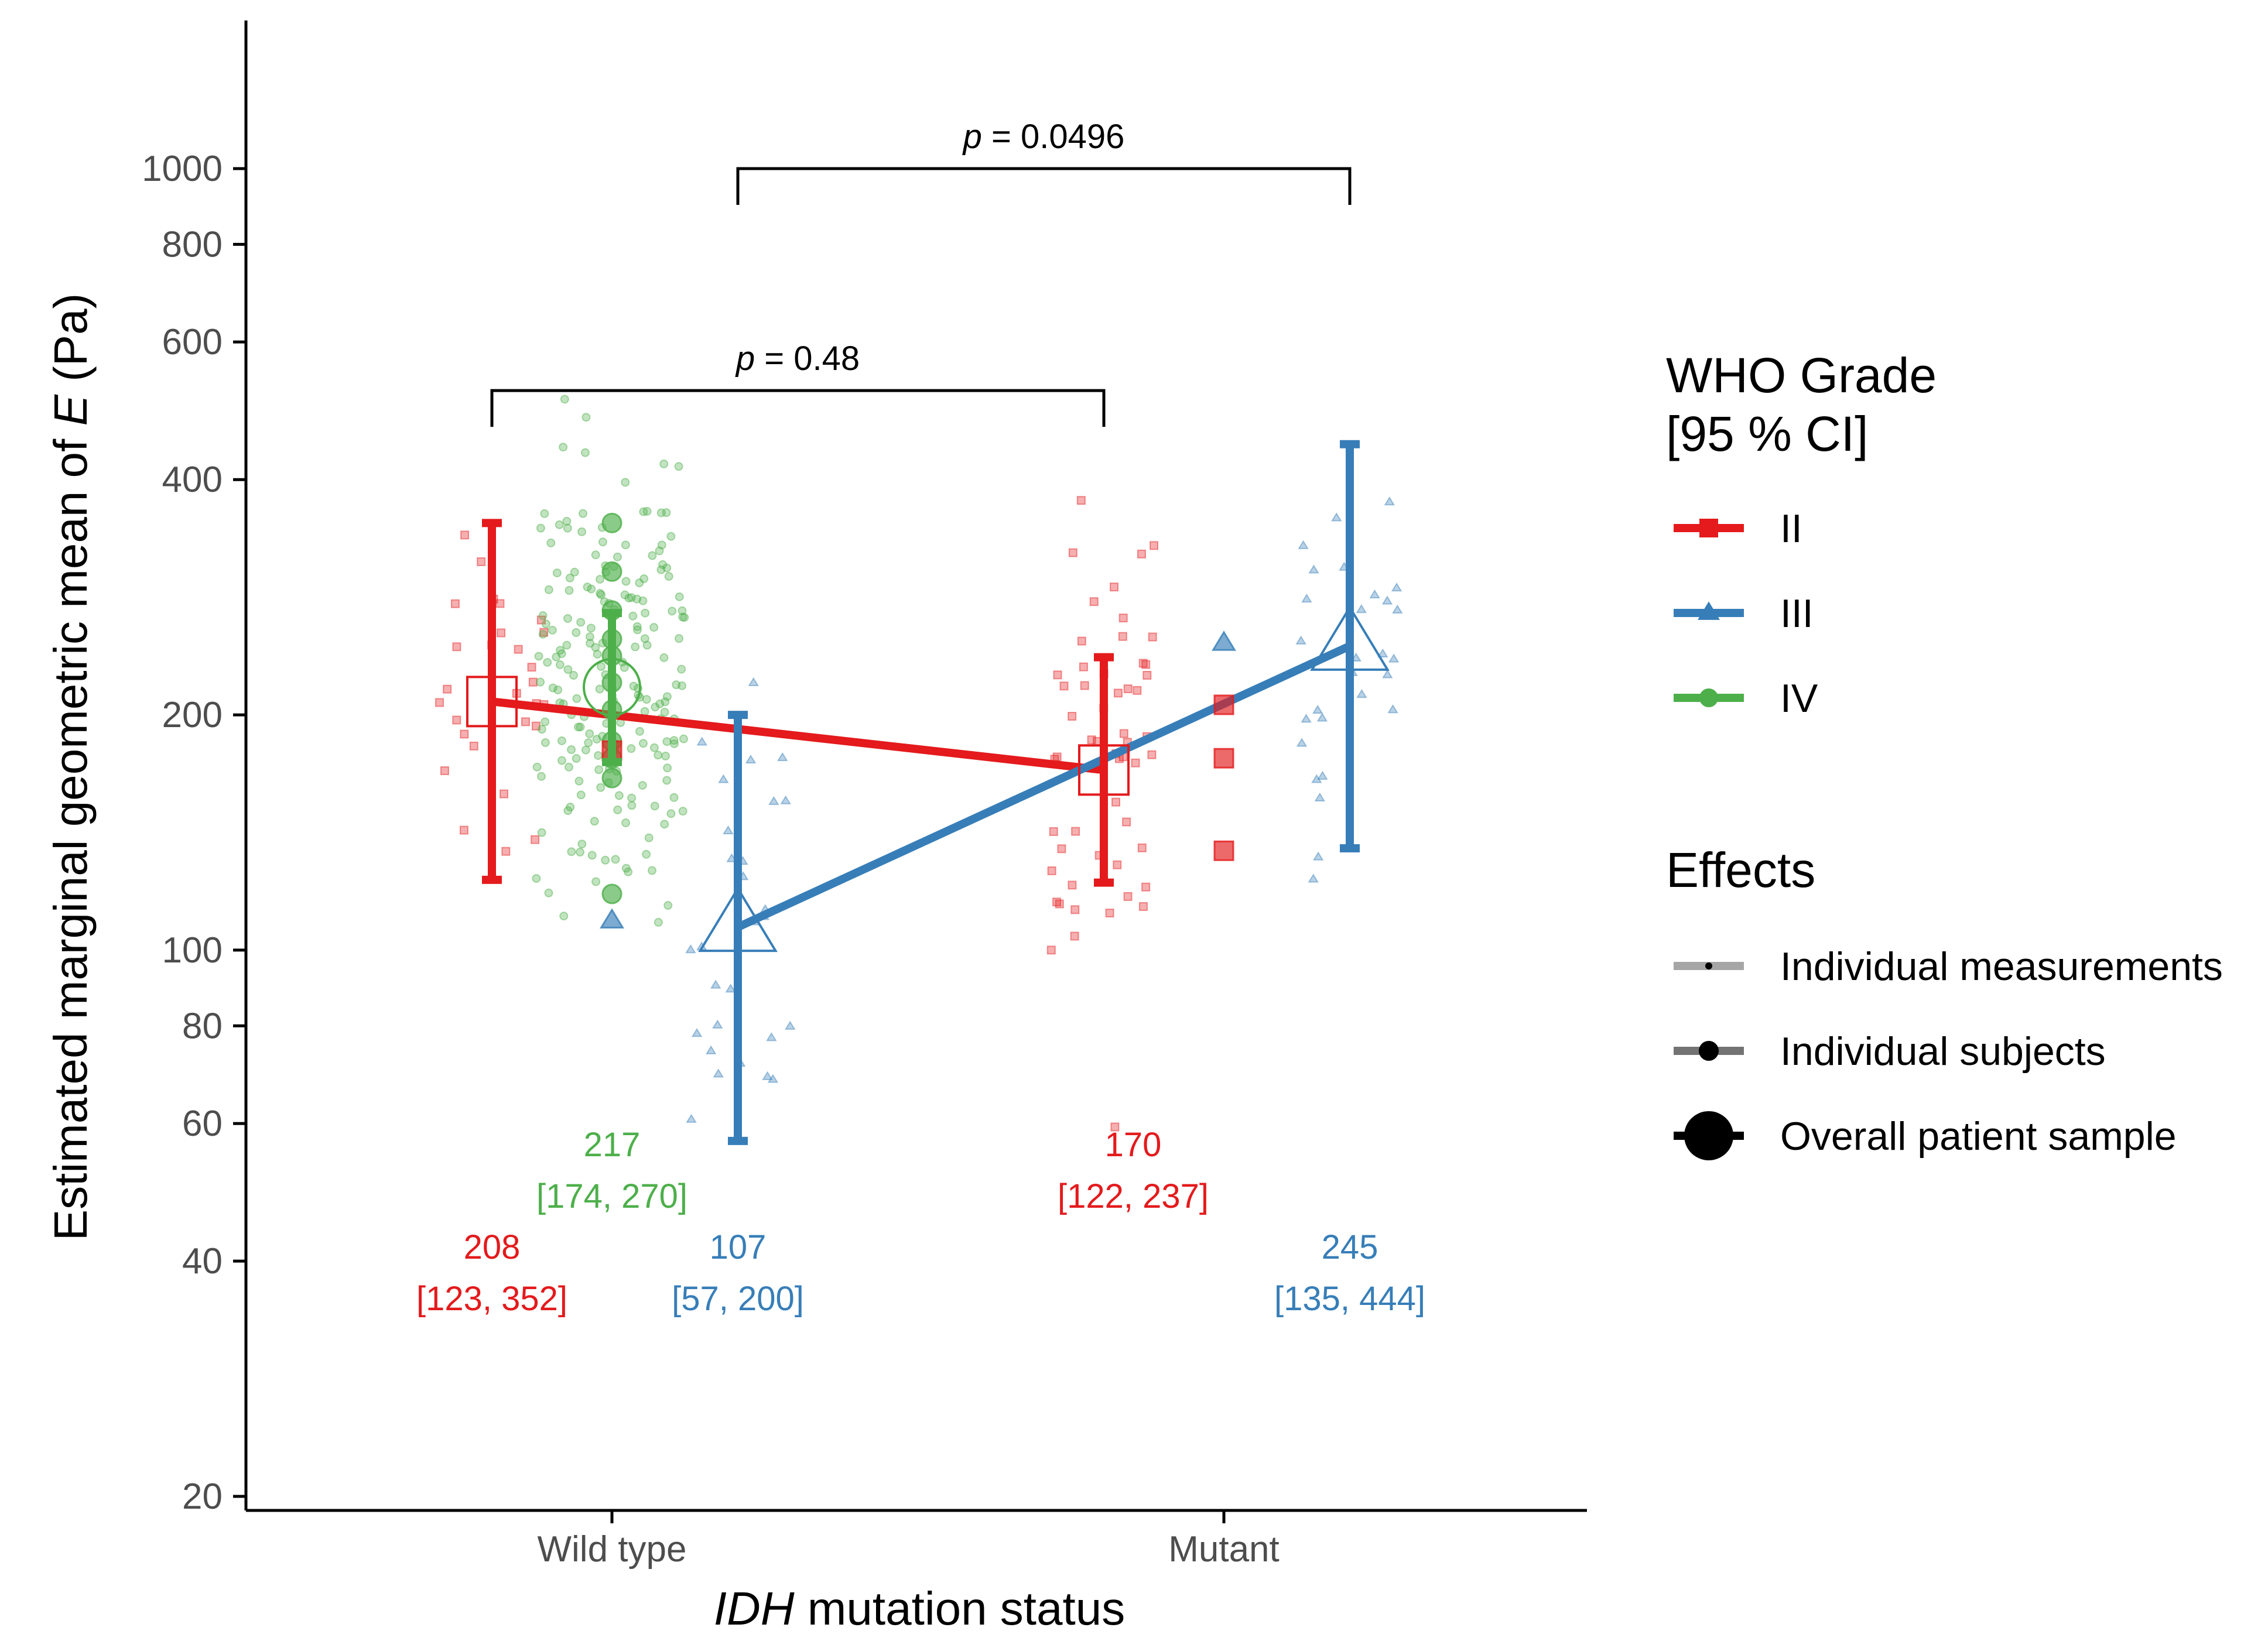 The image size is (2268, 1648). I want to click on legend-key-marker-II, so click(1708, 528).